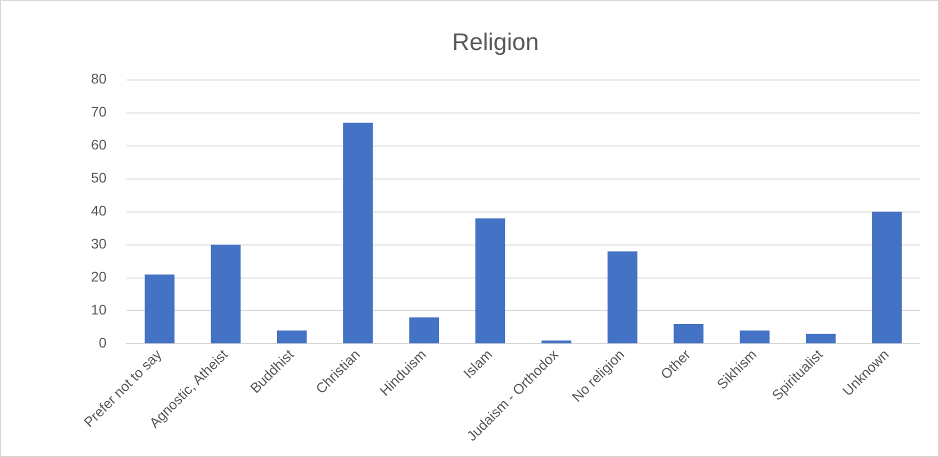 This screenshot has width=939, height=457. I want to click on y-tick-label: 60, so click(98, 144).